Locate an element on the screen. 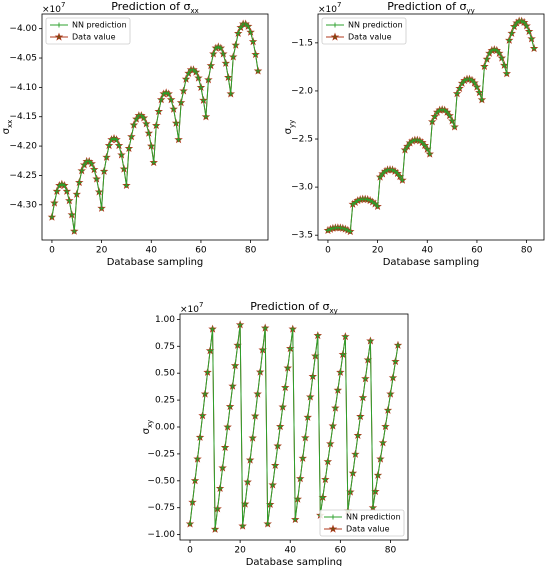  y-label-subscript: yy is located at coordinates (292, 124).